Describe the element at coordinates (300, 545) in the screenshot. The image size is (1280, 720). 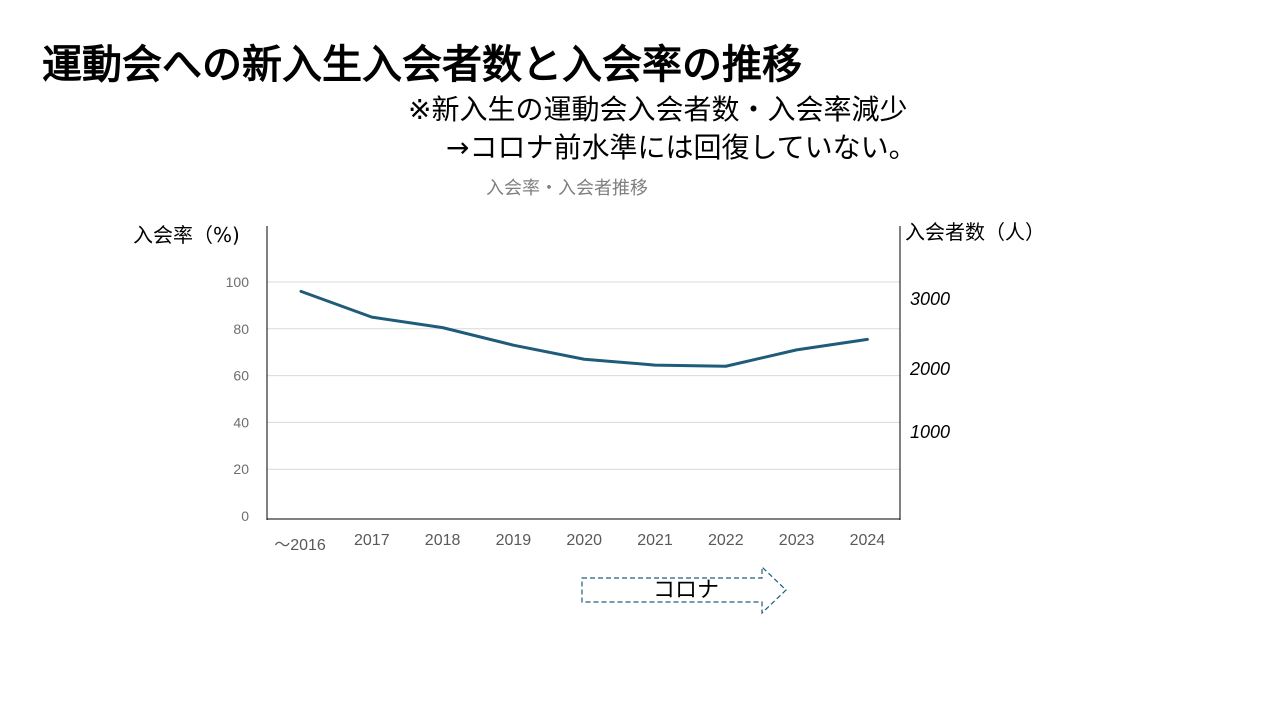
I see `x-tick-label: ～2016` at that location.